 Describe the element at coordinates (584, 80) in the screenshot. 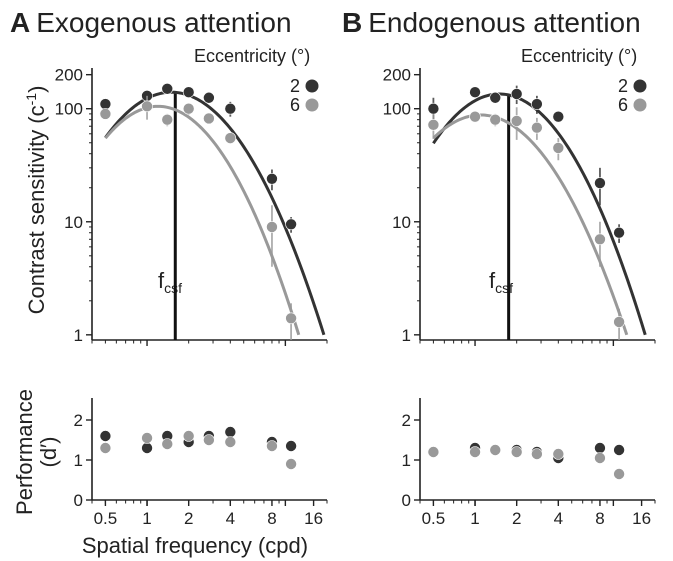

I see `legend-b: Eccentricity (°) 2 6` at that location.